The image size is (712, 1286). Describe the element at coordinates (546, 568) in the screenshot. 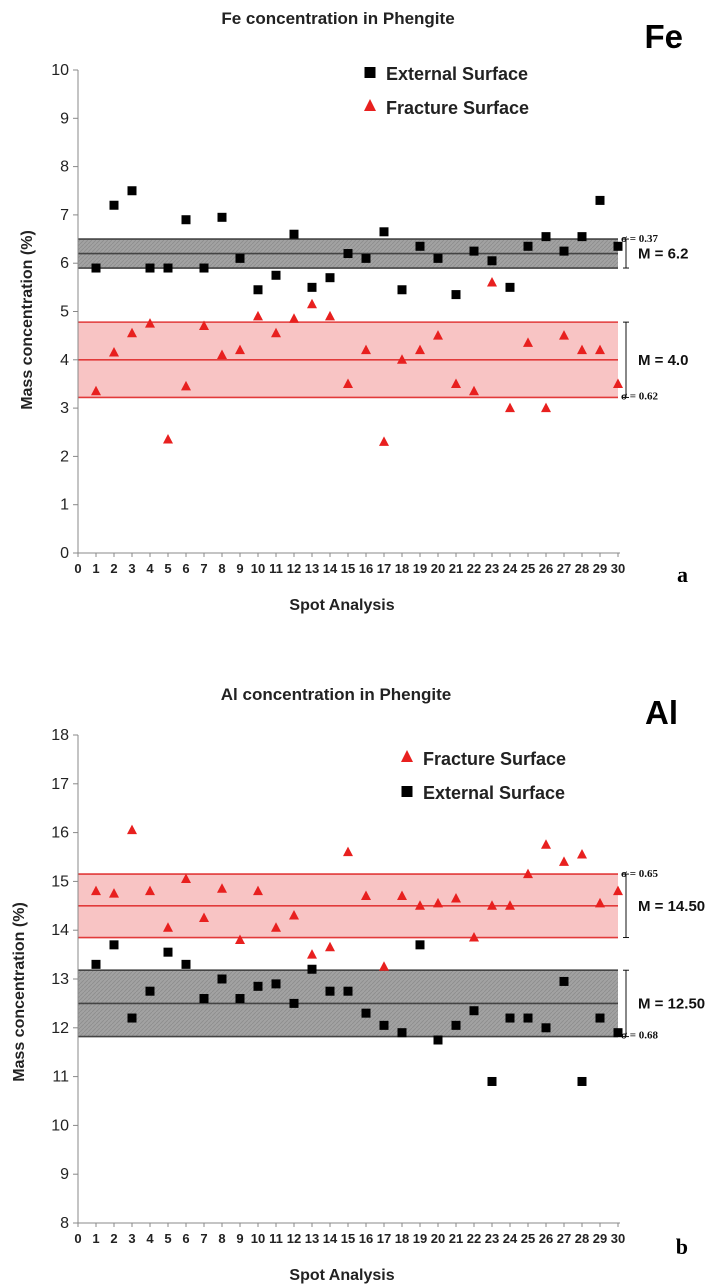

I see `fe-x-tick-label: 26` at that location.